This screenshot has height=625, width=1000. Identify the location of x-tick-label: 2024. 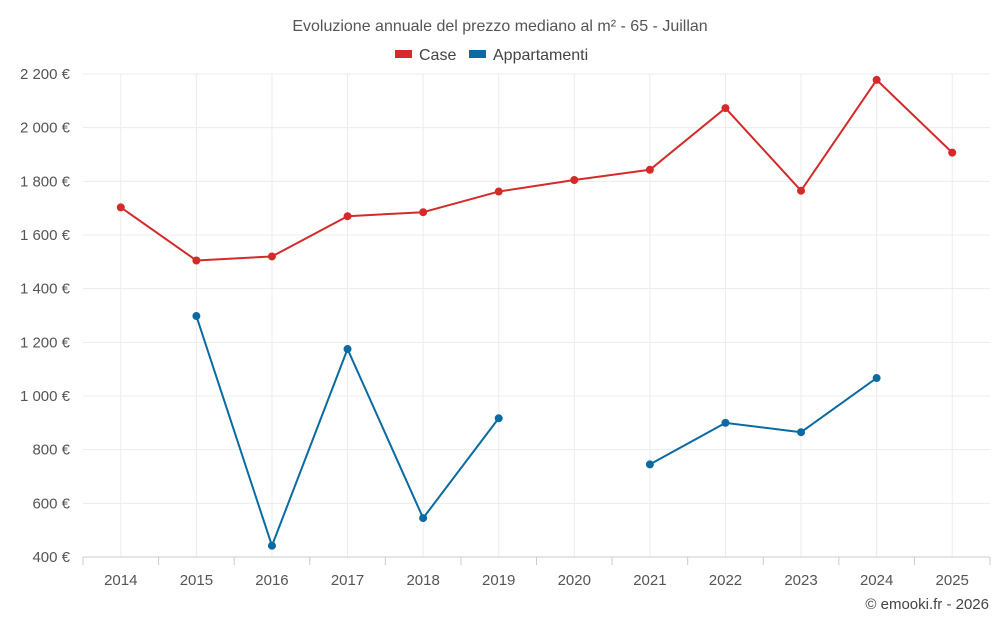
(876, 580).